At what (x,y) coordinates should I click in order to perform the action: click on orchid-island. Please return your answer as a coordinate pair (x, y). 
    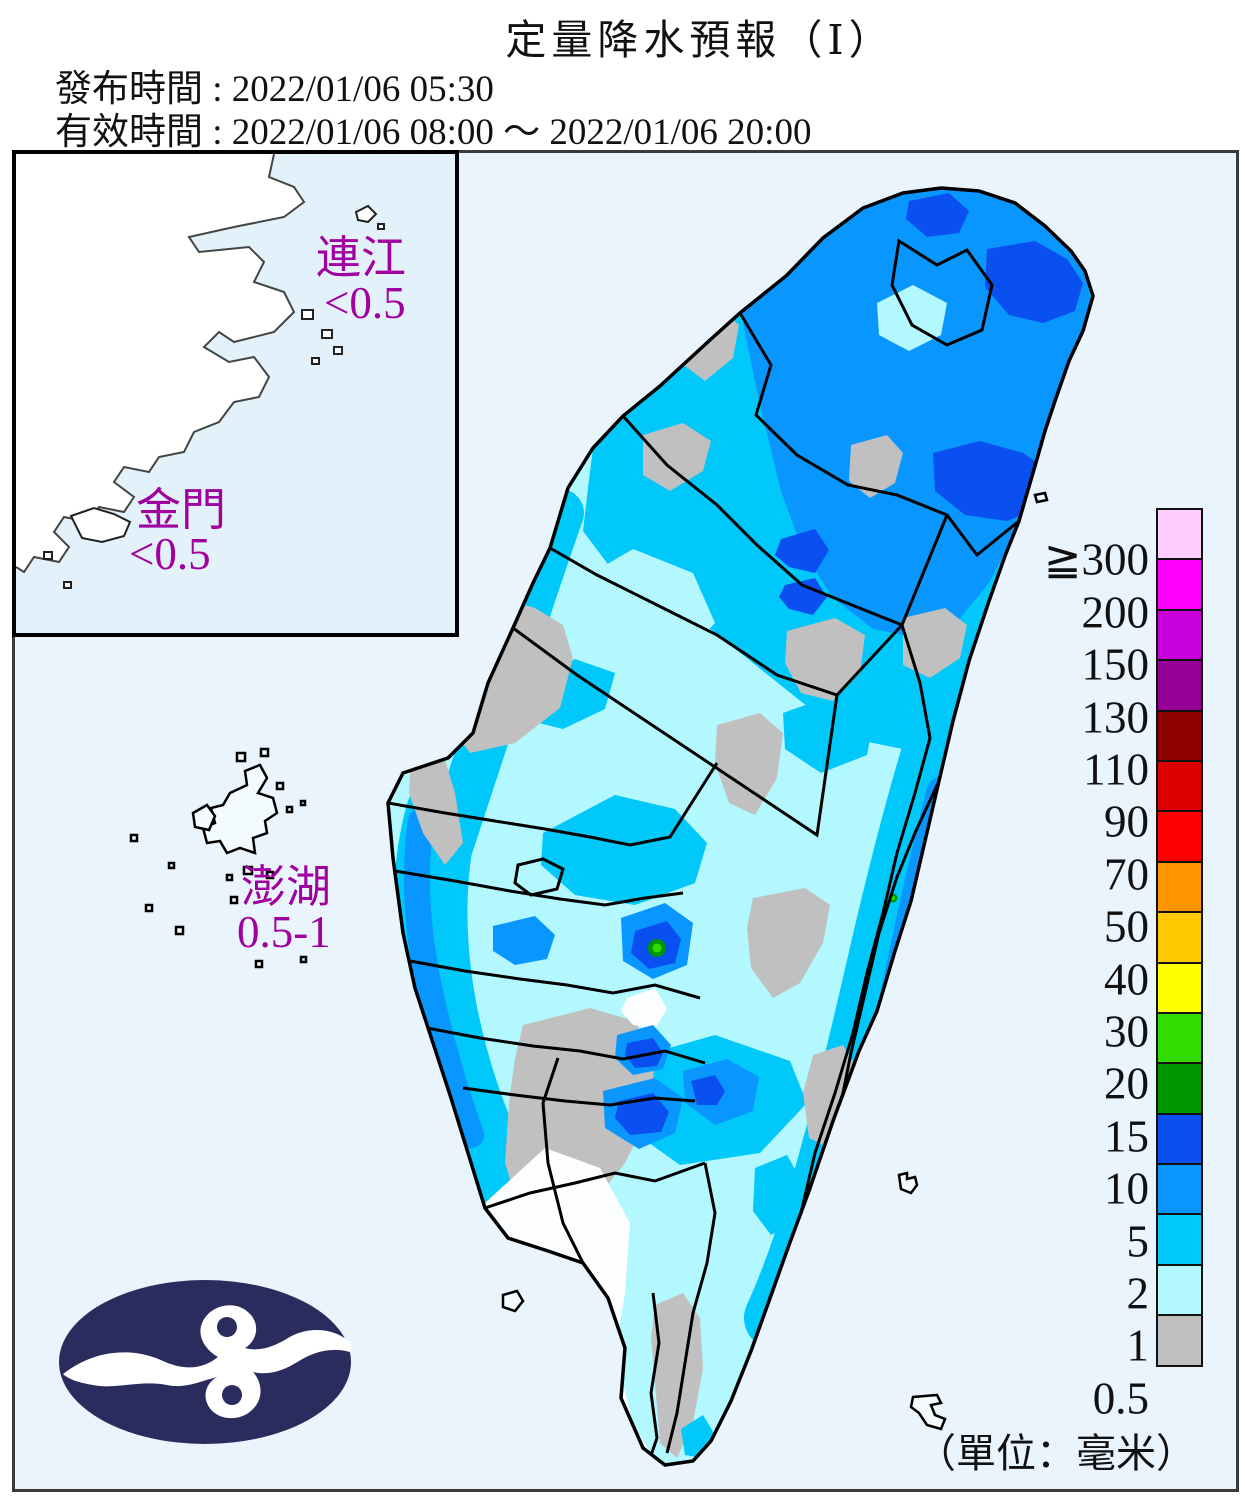
    Looking at the image, I should click on (928, 1412).